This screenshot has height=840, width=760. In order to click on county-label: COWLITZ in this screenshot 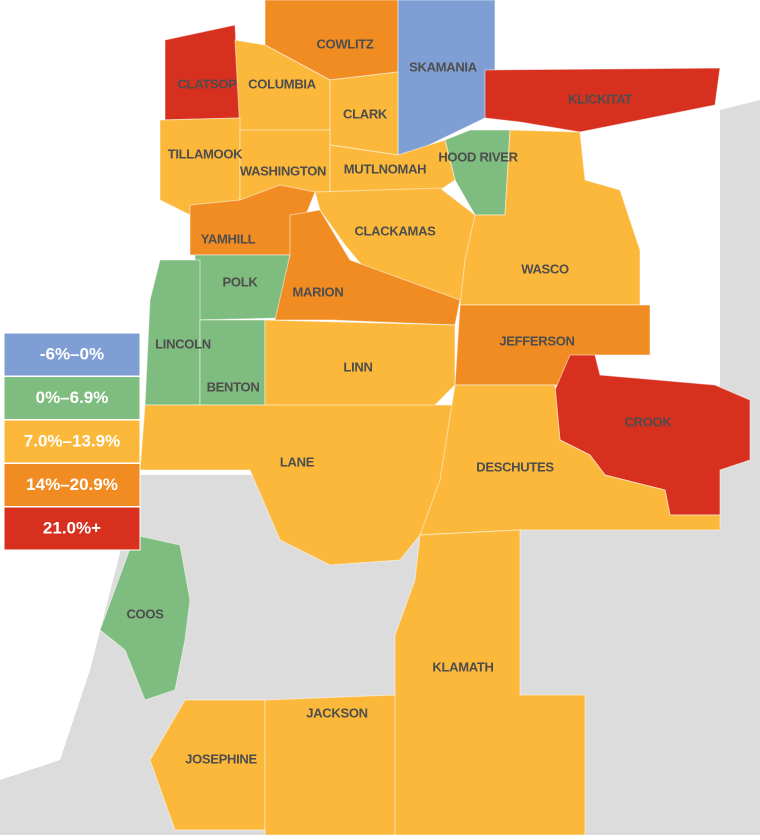, I will do `click(344, 43)`.